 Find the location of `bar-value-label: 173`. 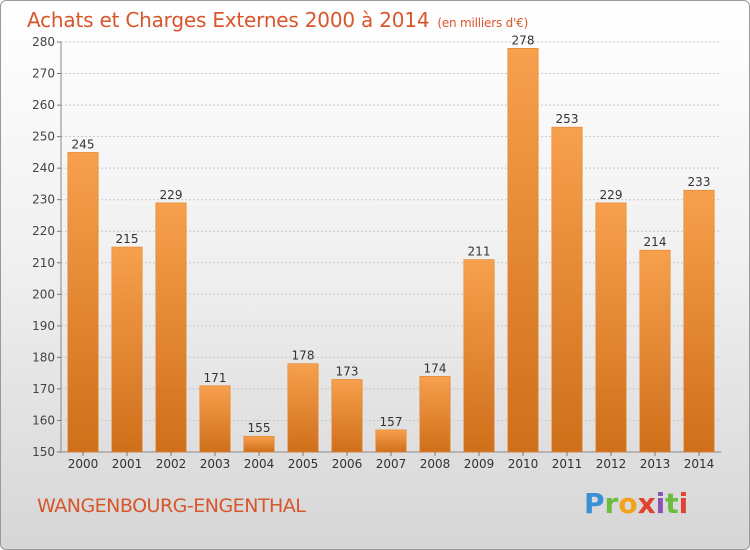

bar-value-label: 173 is located at coordinates (347, 371).